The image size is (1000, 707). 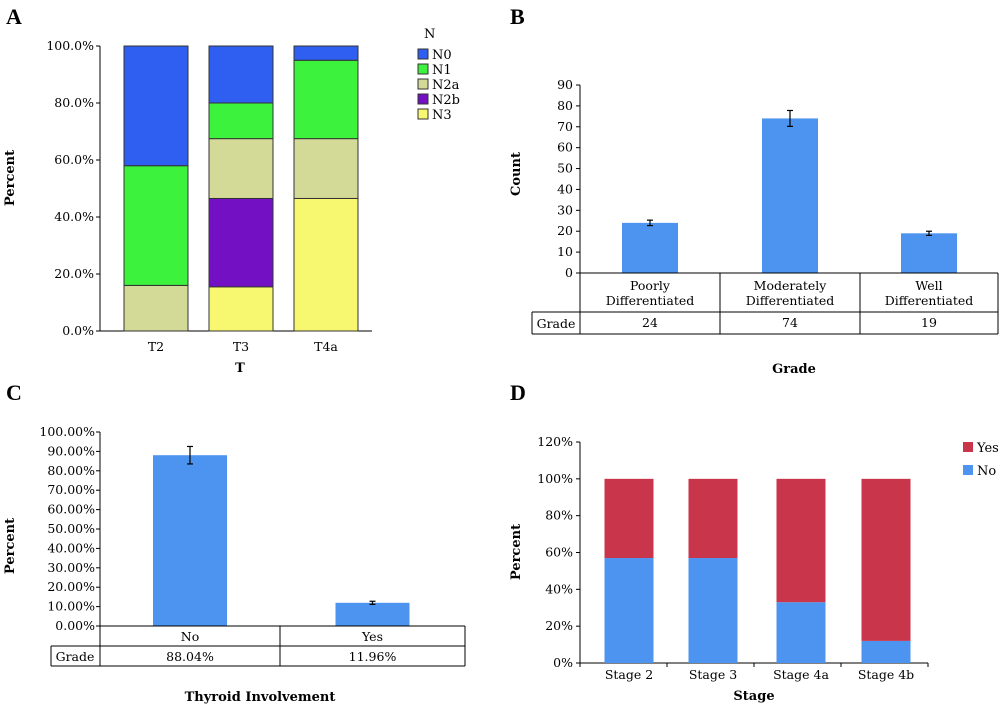 I want to click on x-category-label: No, so click(x=190, y=636).